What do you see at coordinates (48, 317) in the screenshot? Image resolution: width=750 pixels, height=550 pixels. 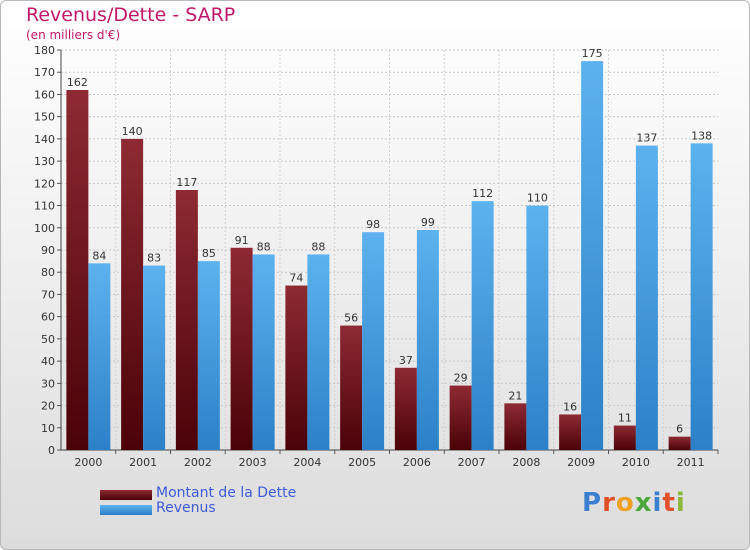 I see `y-tick-label: 60` at bounding box center [48, 317].